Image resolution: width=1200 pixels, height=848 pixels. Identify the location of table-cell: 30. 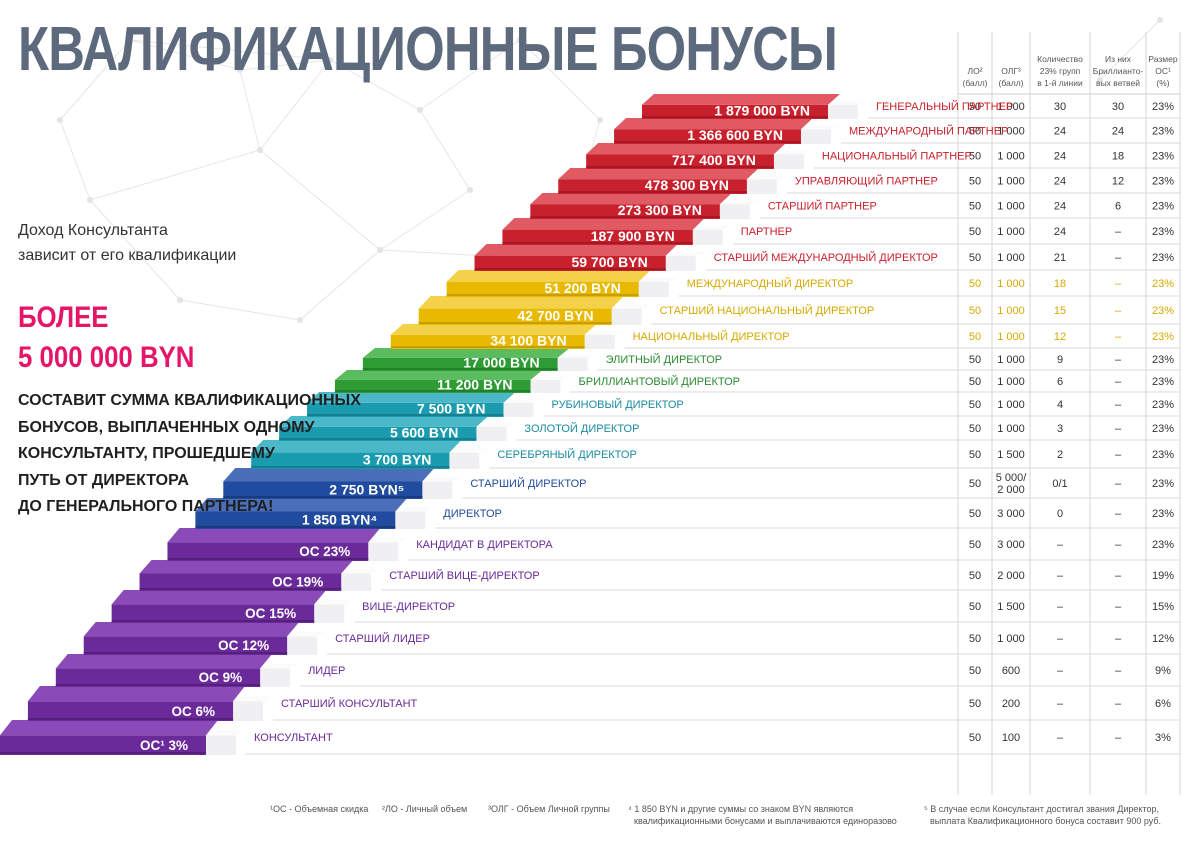
(1118, 107).